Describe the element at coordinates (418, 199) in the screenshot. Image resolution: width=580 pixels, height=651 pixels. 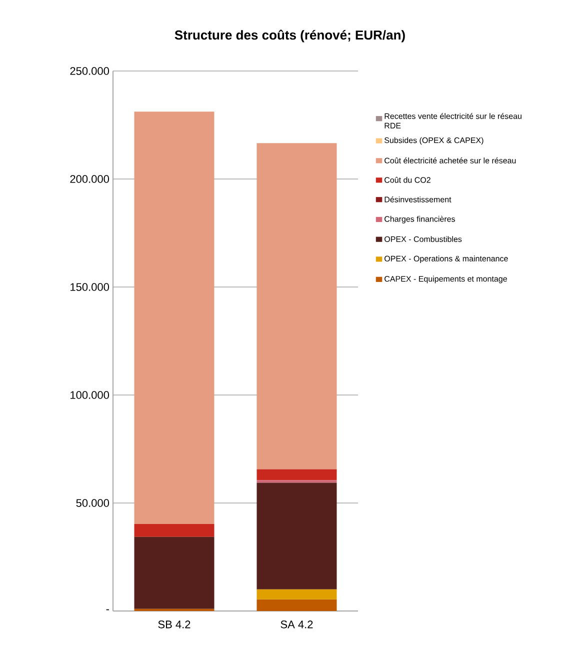
I see `legend-label: Désinvestissement` at that location.